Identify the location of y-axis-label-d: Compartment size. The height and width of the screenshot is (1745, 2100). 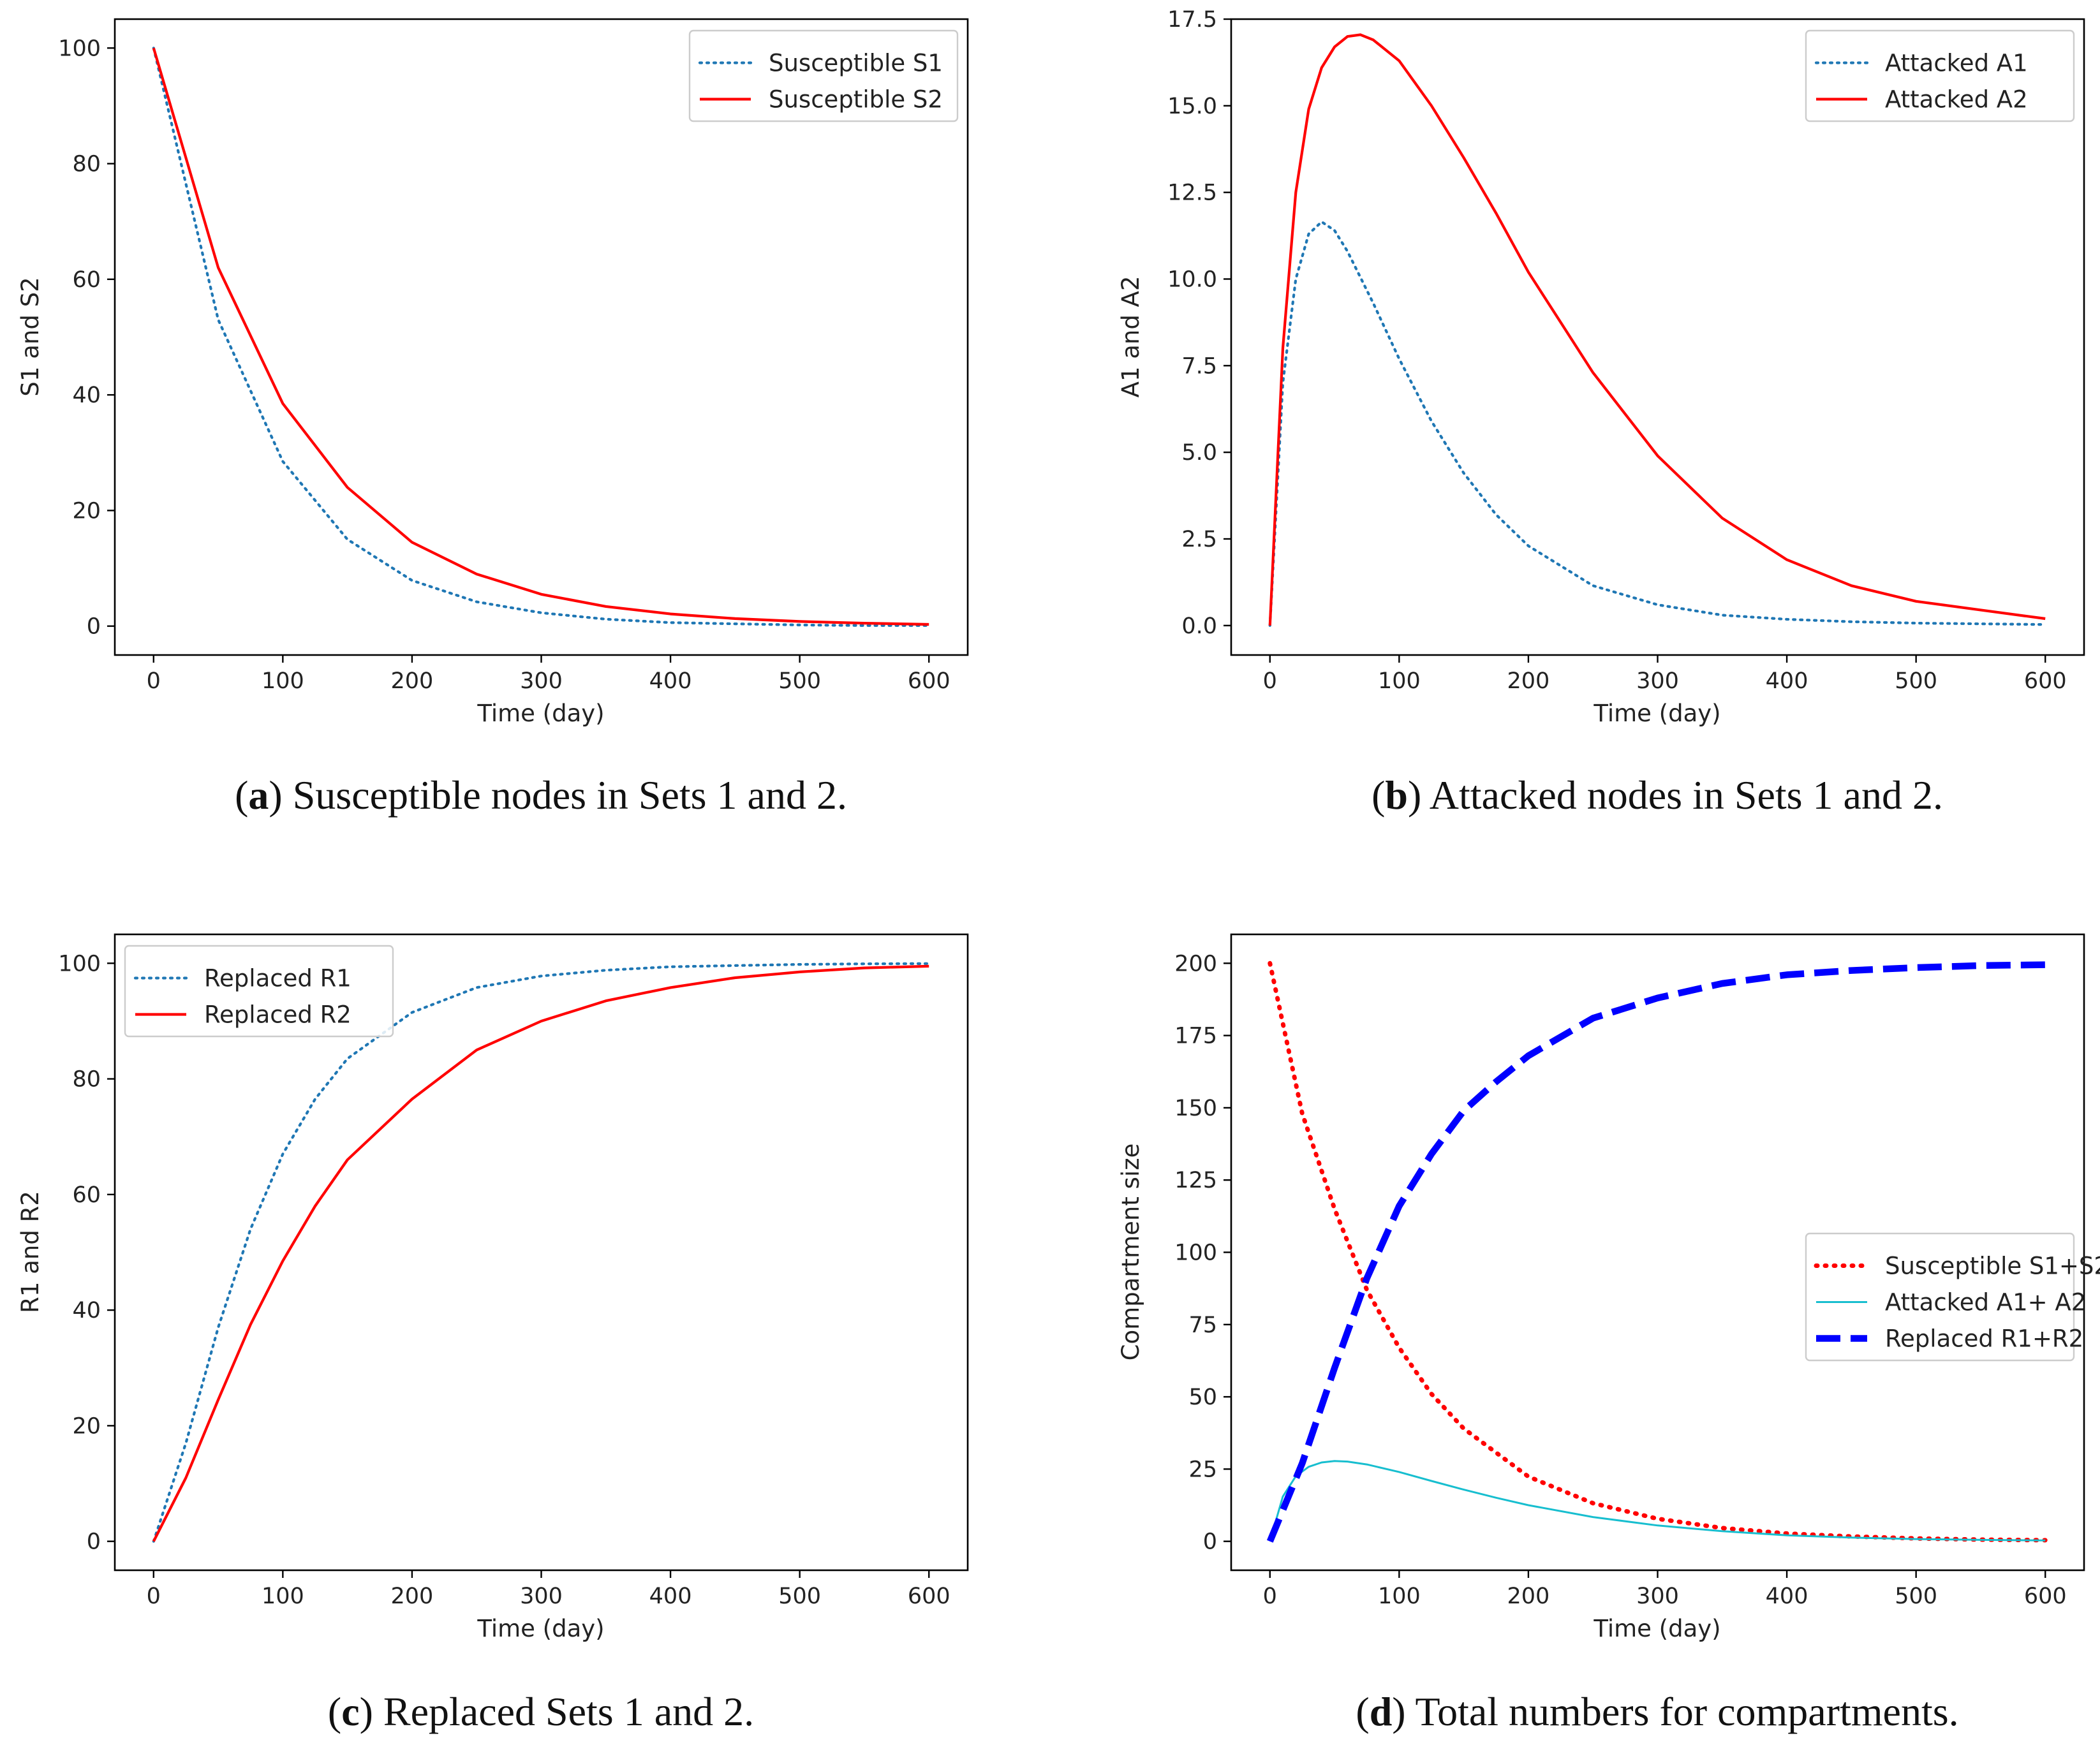
(1131, 1253).